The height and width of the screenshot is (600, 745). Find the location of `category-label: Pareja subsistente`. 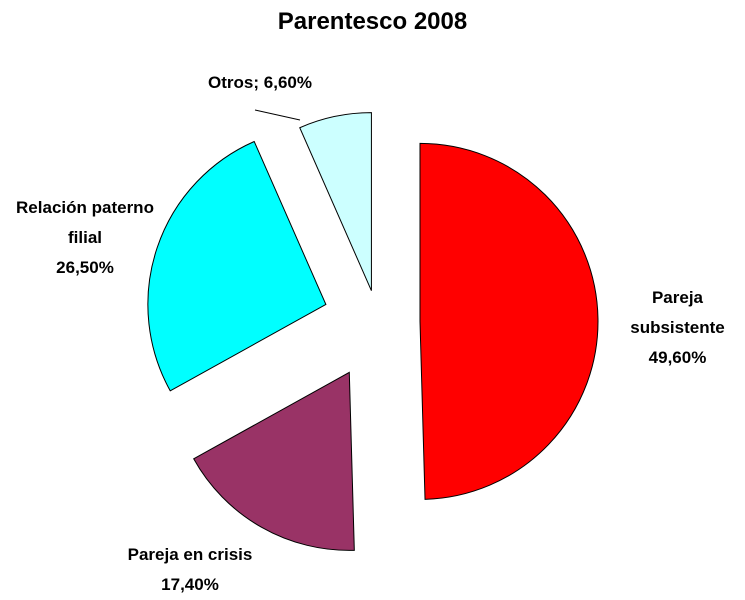

category-label: Pareja subsistente is located at coordinates (677, 312).